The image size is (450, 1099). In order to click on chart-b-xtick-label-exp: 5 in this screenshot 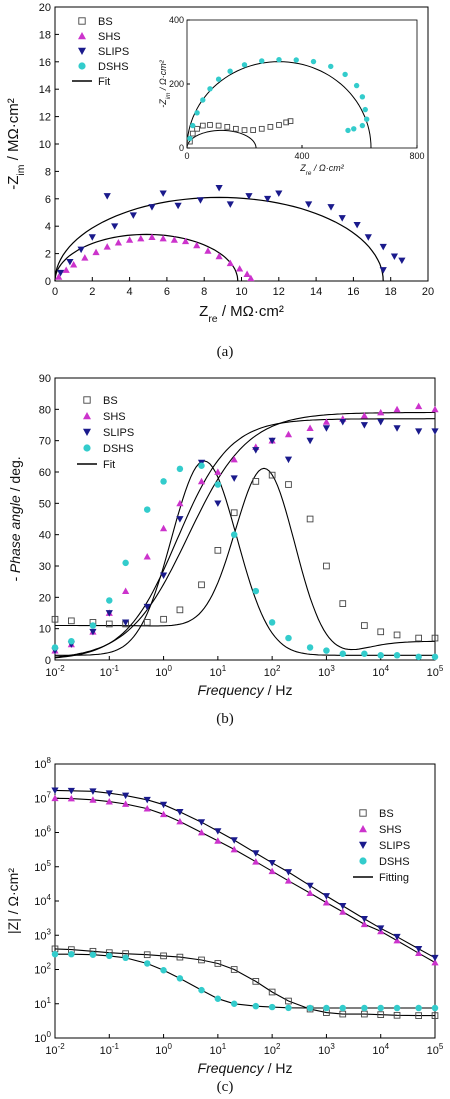, I will do `click(441, 668)`.